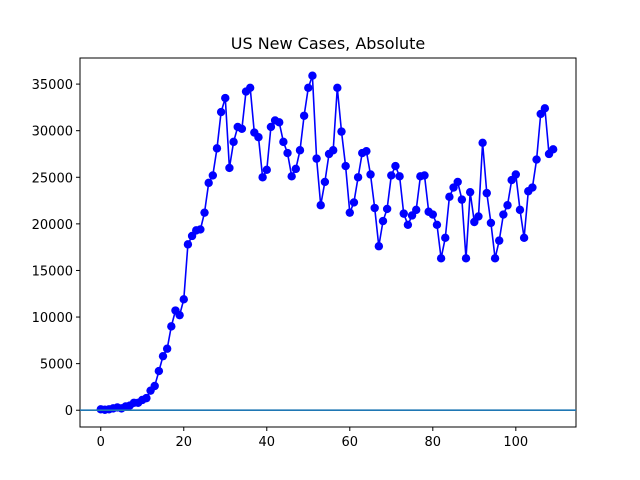  What do you see at coordinates (183, 442) in the screenshot?
I see `x-tick-label: 20` at bounding box center [183, 442].